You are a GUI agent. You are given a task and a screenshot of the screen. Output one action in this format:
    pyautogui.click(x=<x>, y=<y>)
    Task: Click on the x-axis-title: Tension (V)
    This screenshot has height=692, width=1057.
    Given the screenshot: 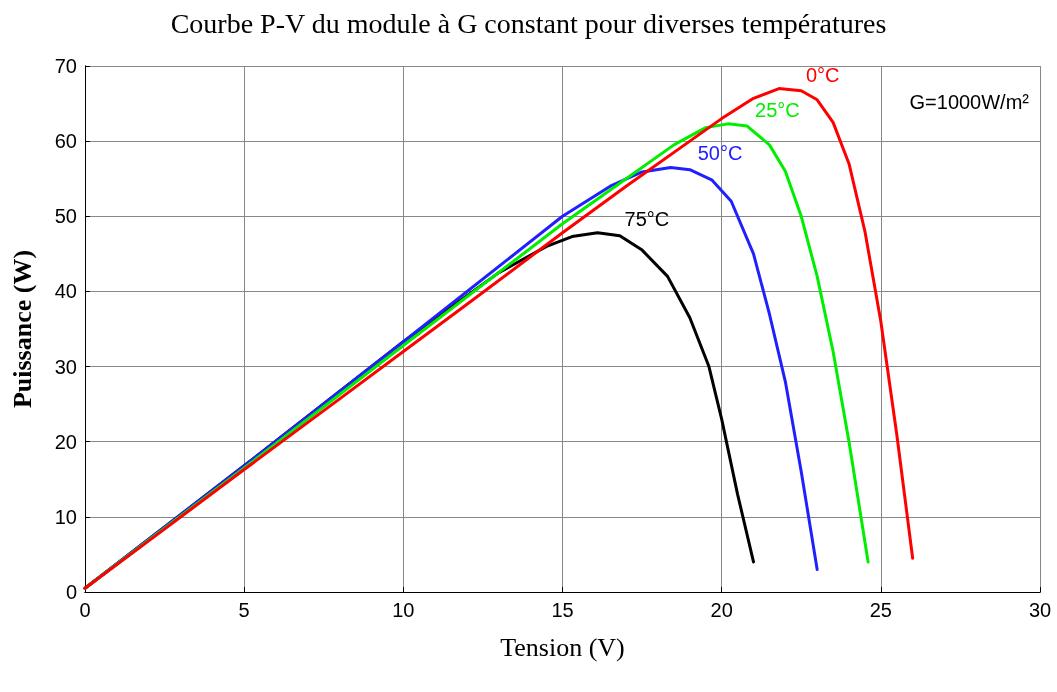 What is the action you would take?
    pyautogui.click(x=562, y=647)
    